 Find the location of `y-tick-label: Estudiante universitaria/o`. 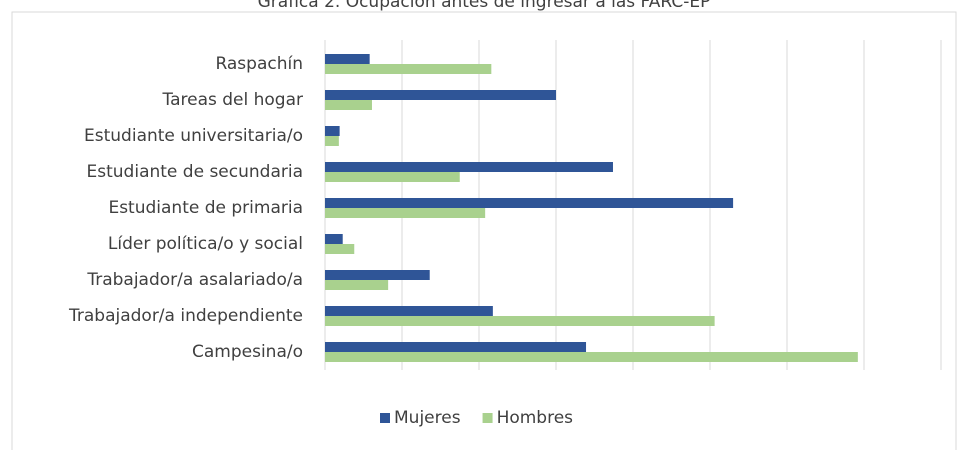

y-tick-label: Estudiante universitaria/o is located at coordinates (193, 136).